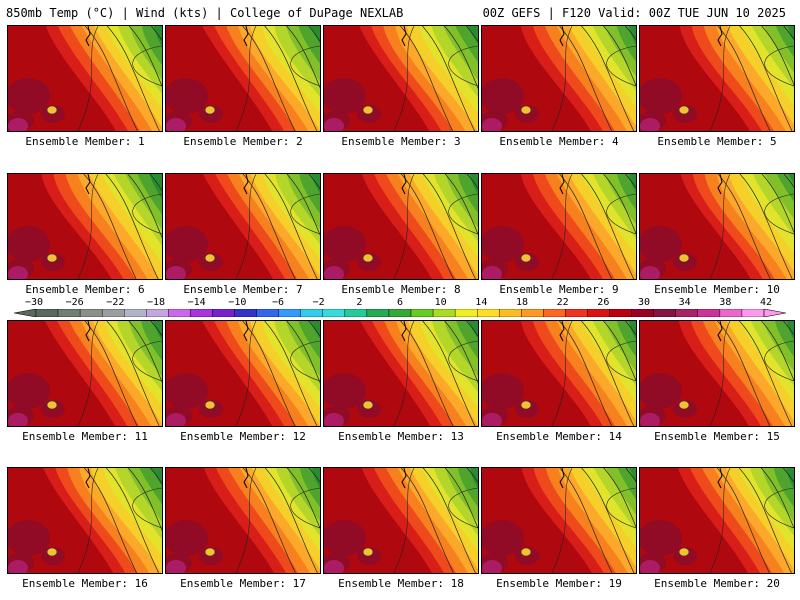 The width and height of the screenshot is (800, 600). I want to click on colorbar-tick-label: 30, so click(644, 302).